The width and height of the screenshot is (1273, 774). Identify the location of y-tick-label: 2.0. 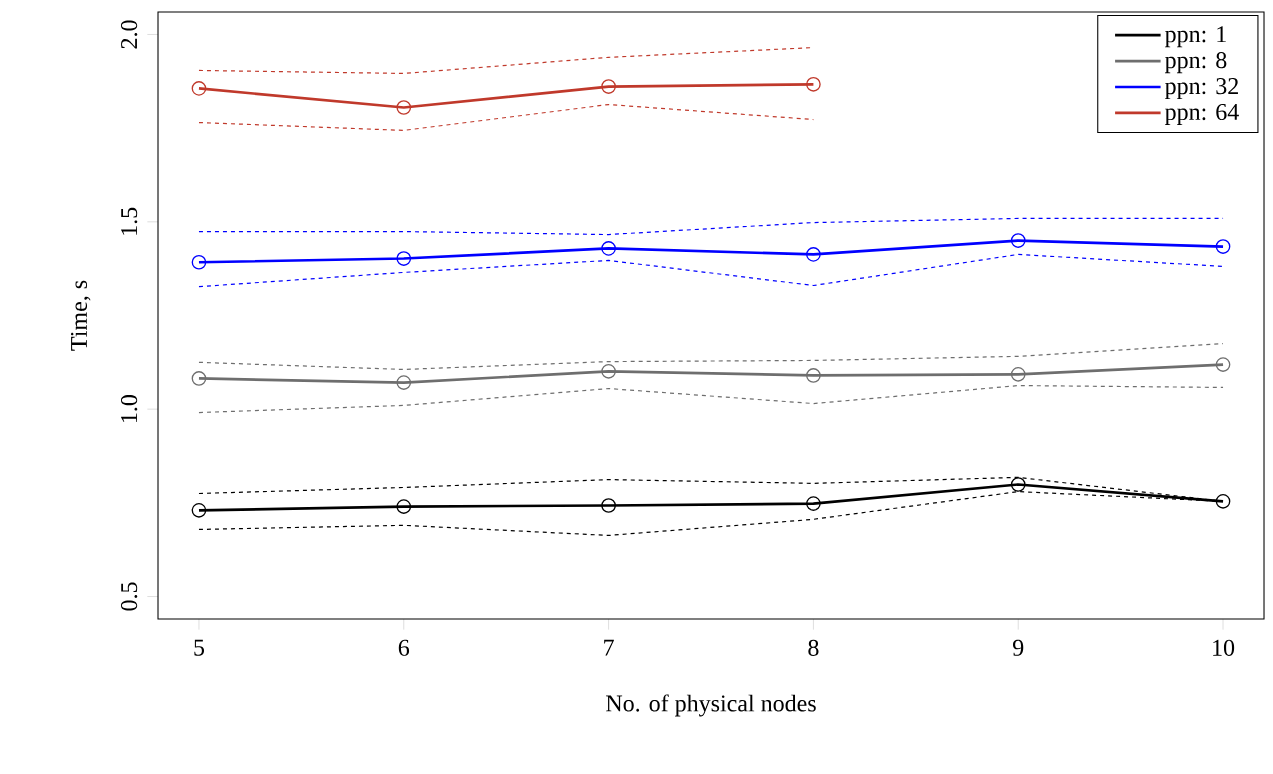
(129, 34).